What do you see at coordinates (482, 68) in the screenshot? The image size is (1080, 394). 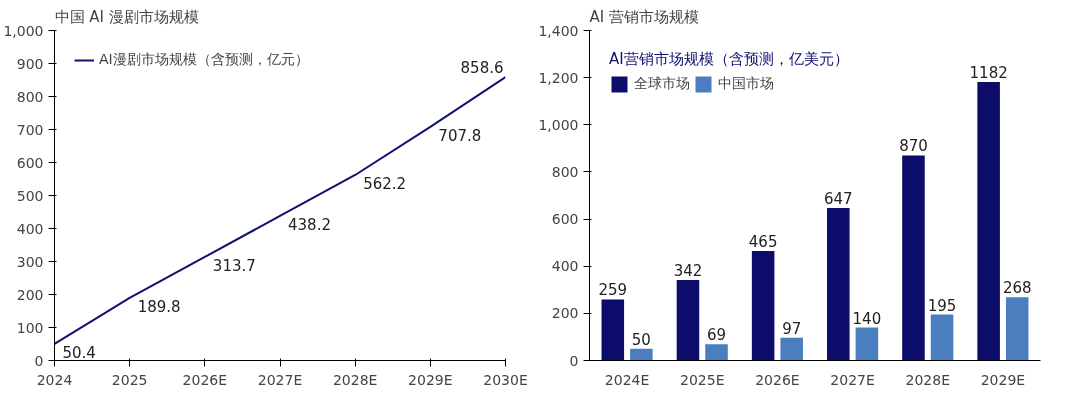 I see `data-label: 858.6` at bounding box center [482, 68].